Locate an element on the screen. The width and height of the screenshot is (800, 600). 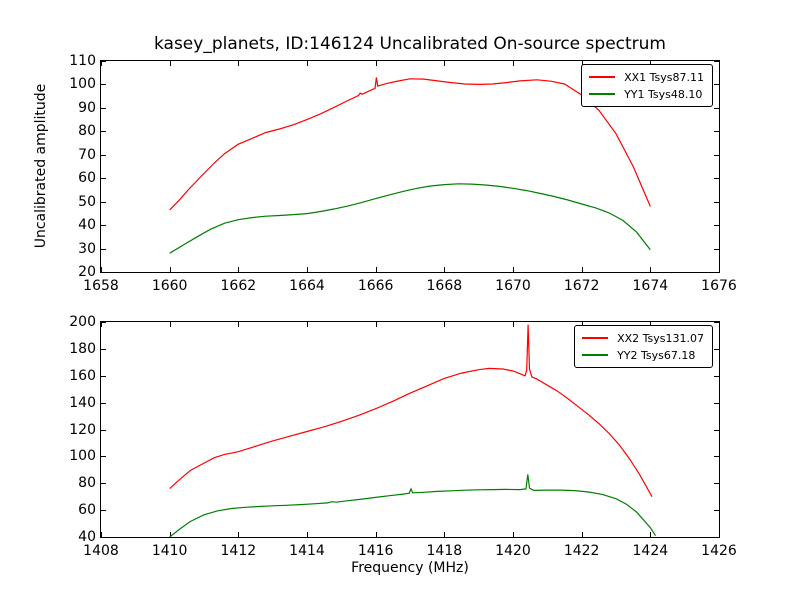
x-tick-label: 1676 is located at coordinates (719, 286).